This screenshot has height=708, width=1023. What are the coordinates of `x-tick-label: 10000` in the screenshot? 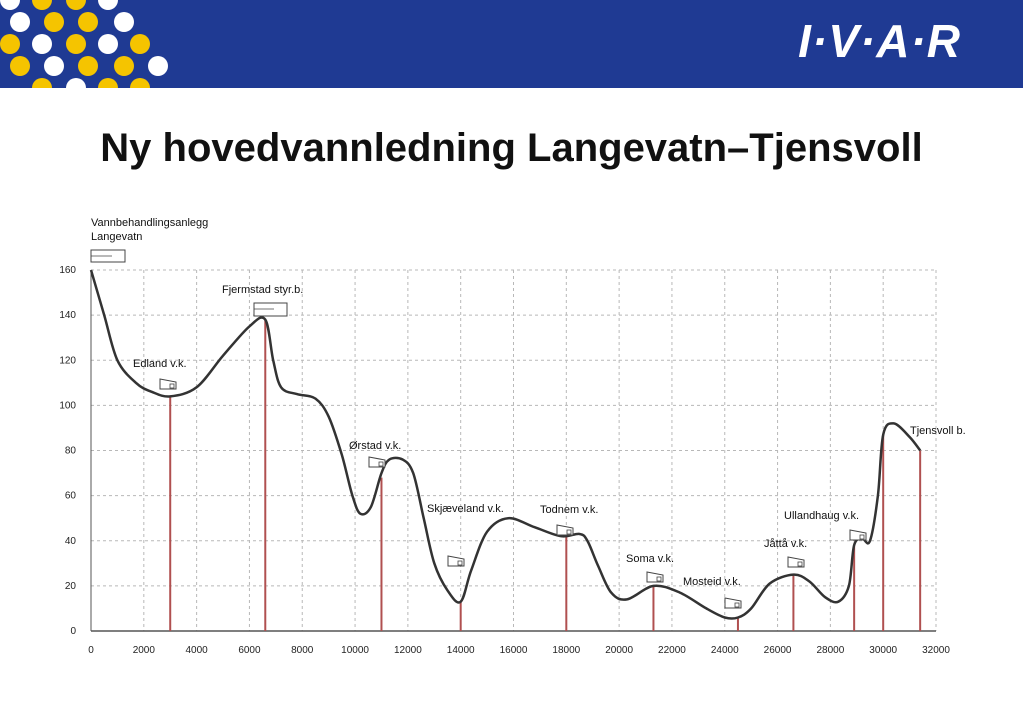 It's located at (355, 650).